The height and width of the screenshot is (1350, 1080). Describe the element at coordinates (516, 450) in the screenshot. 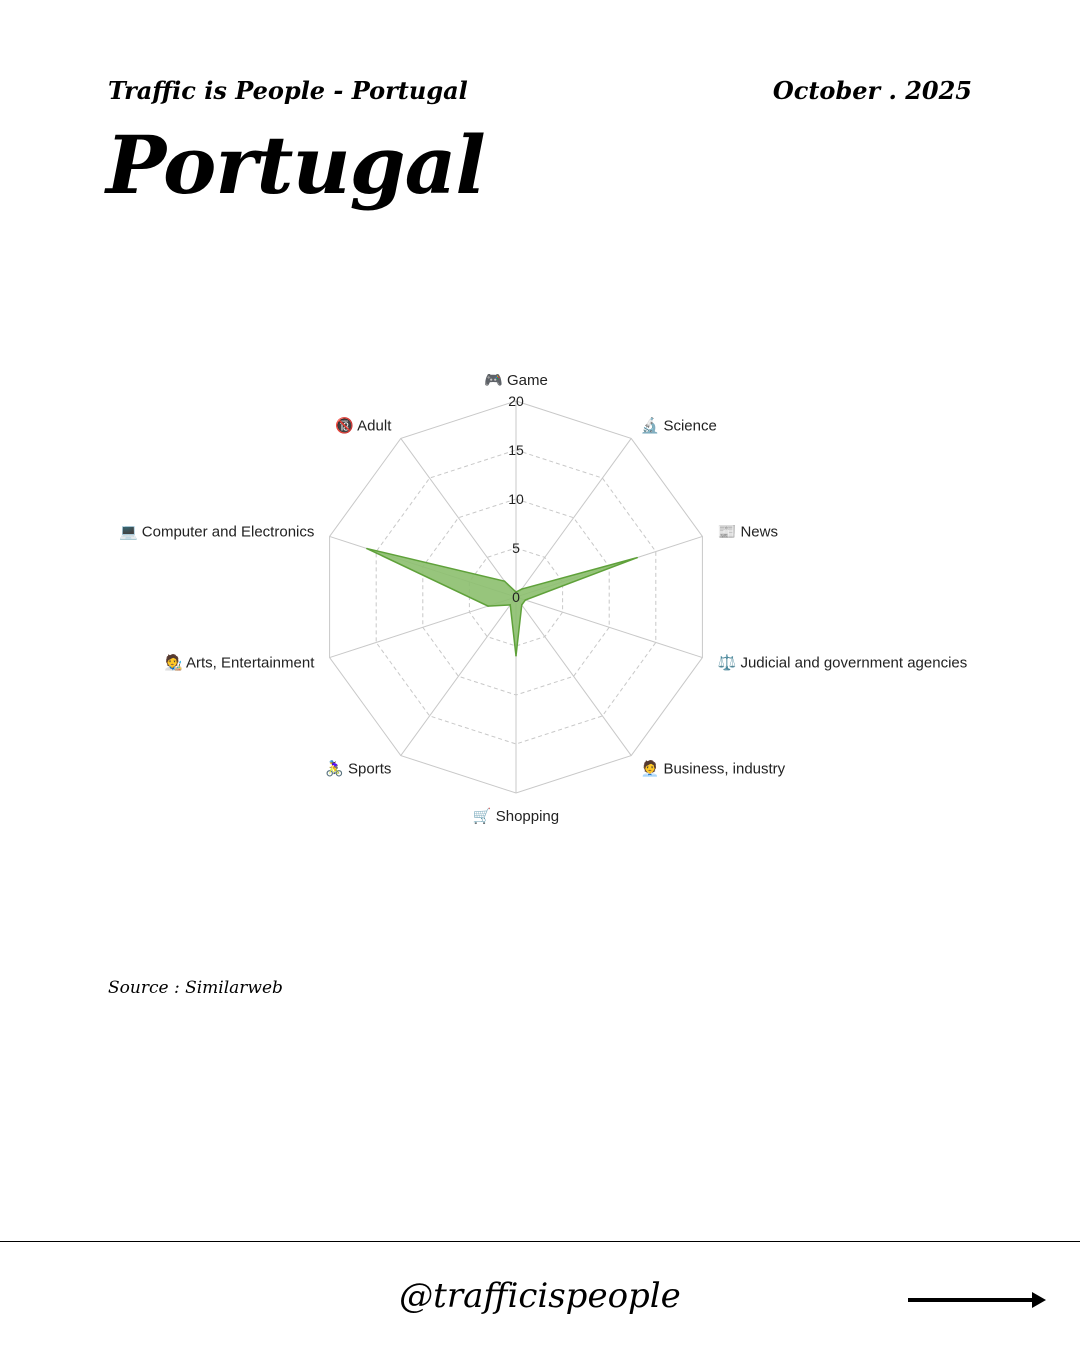

I see `tick-label: 15` at that location.